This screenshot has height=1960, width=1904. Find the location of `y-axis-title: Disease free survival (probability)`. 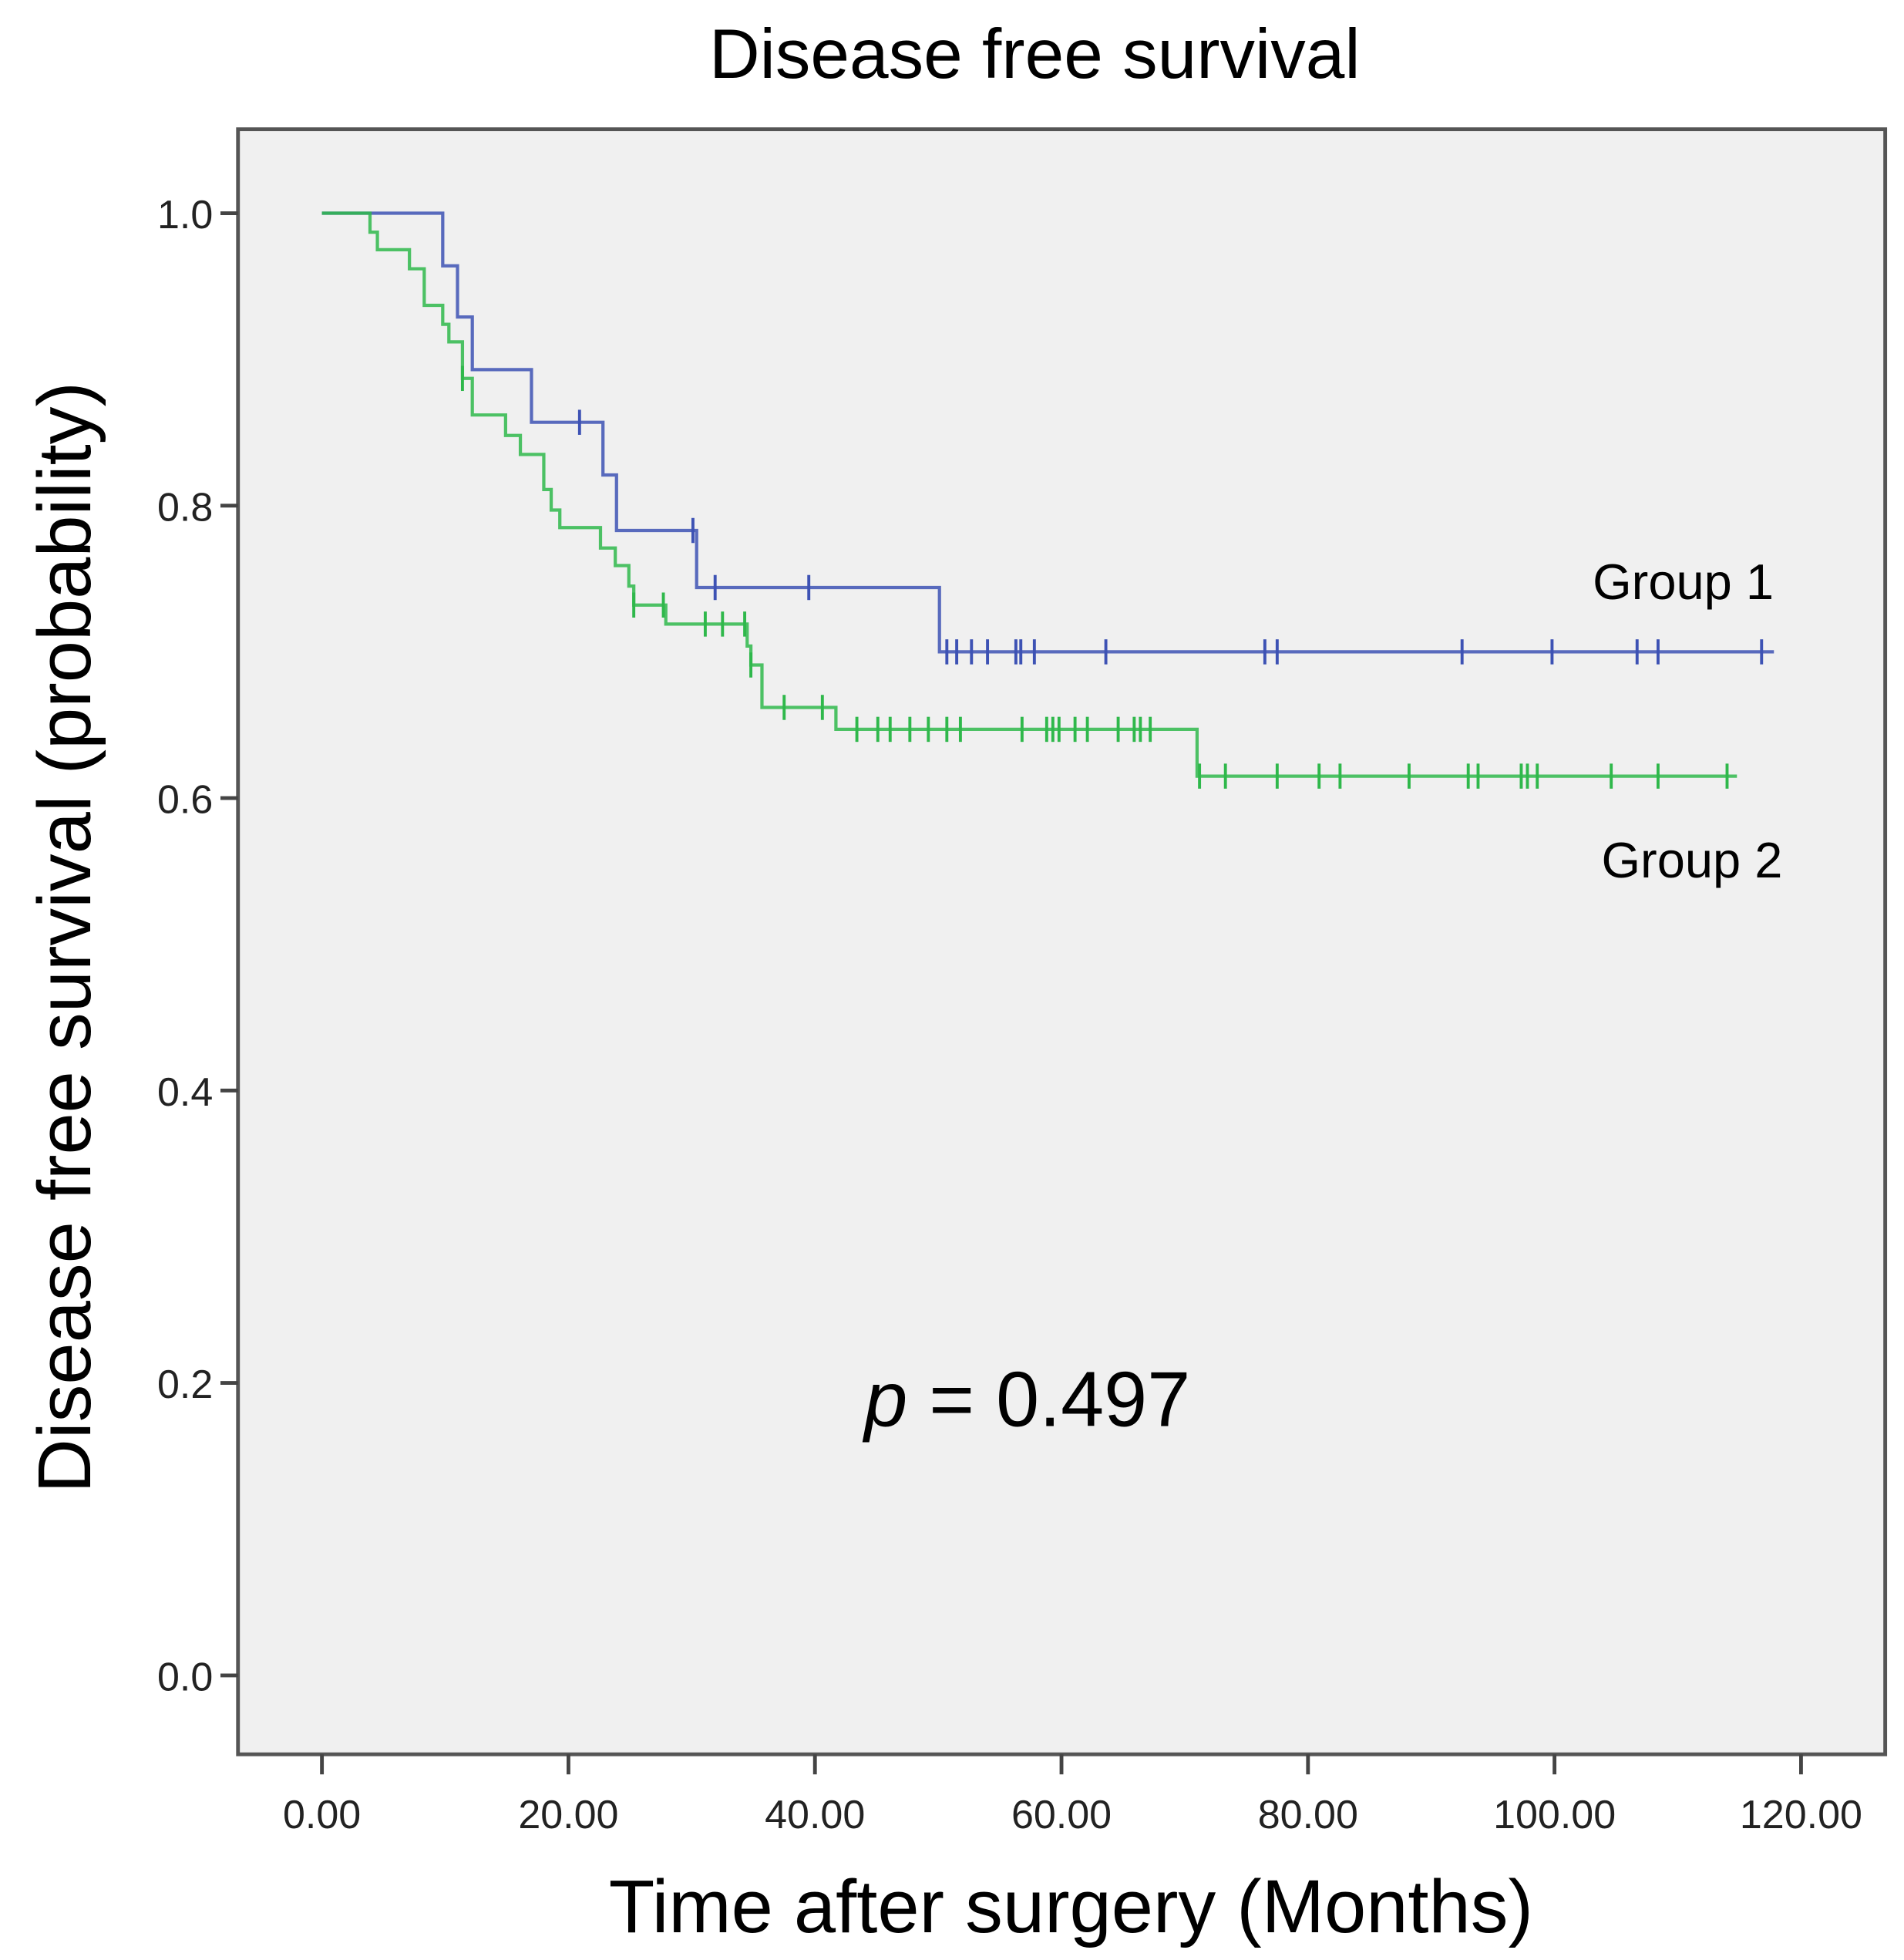

y-axis-title: Disease free survival (probability) is located at coordinates (64, 937).